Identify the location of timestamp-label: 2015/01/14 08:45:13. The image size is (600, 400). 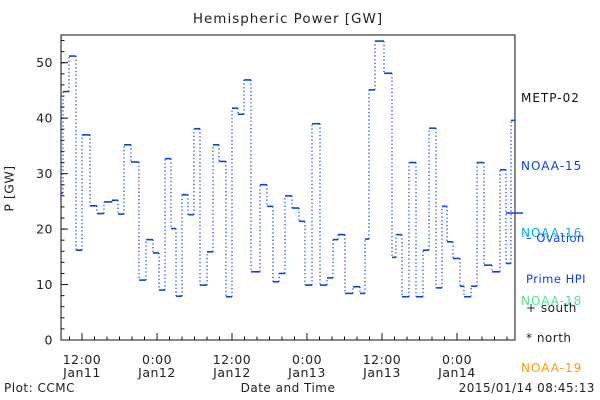
(526, 388).